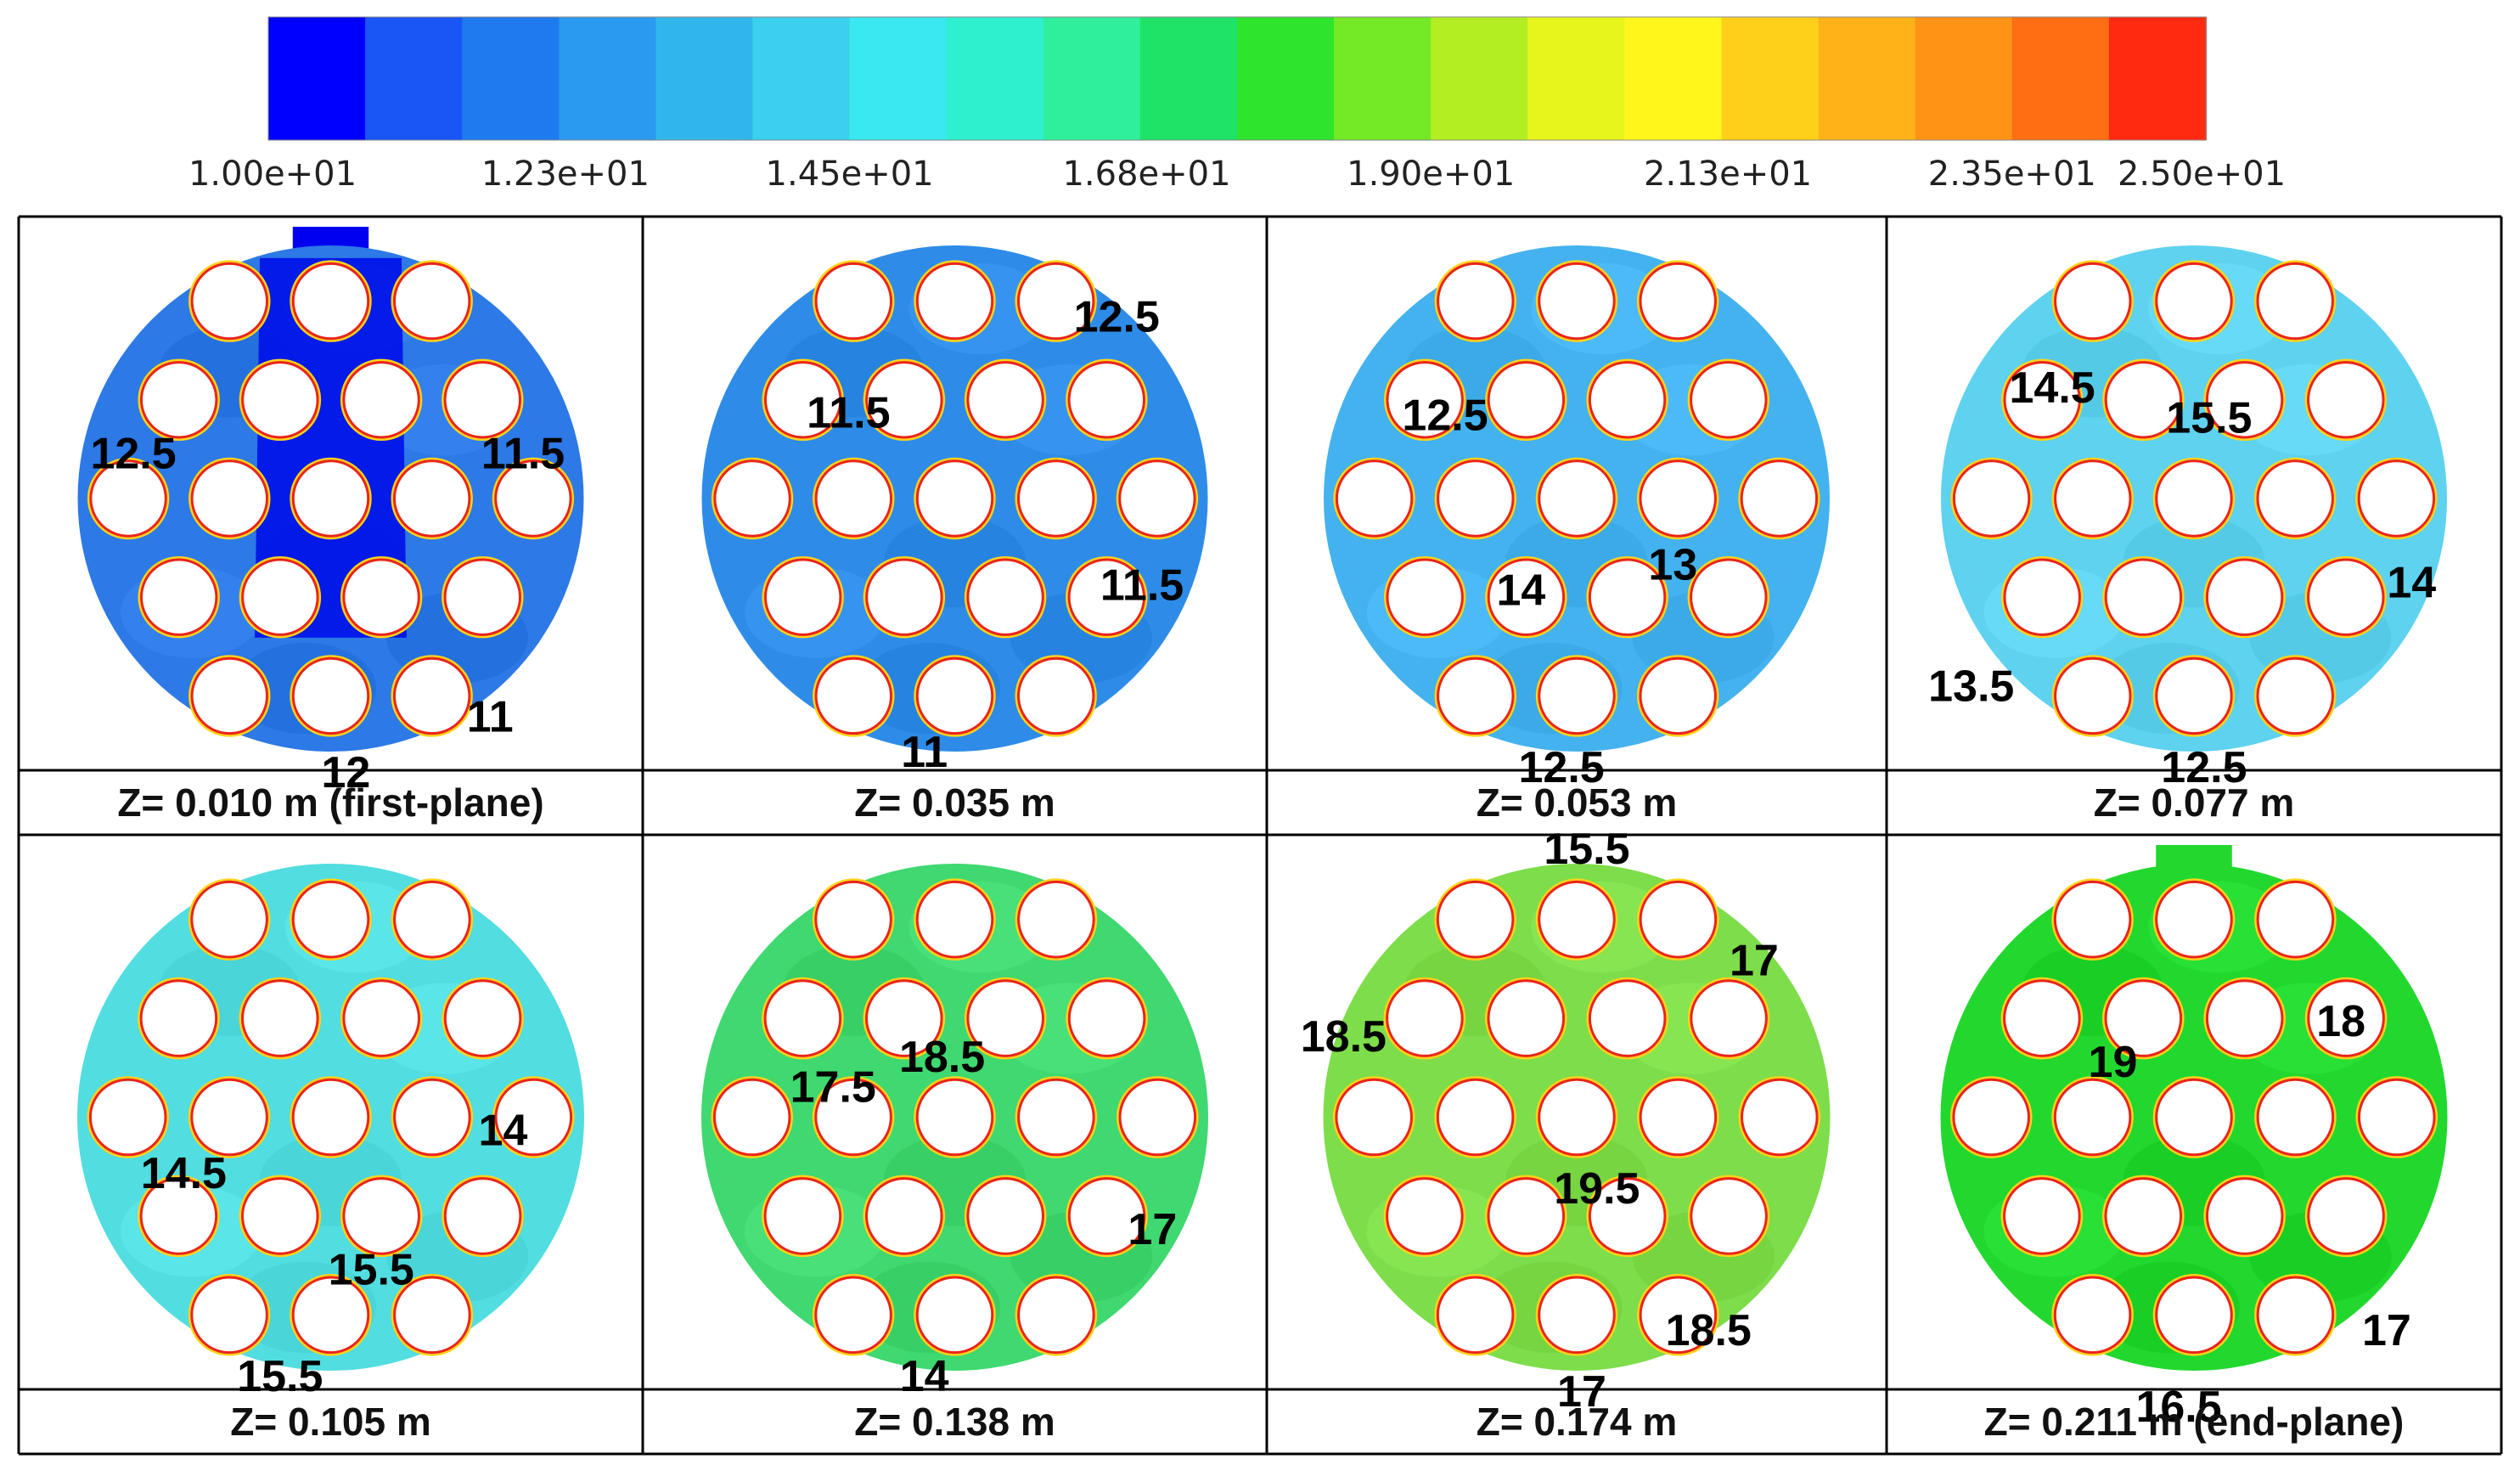 The width and height of the screenshot is (2520, 1476). Describe the element at coordinates (2114, 1062) in the screenshot. I see `contour-value-label: 19` at that location.